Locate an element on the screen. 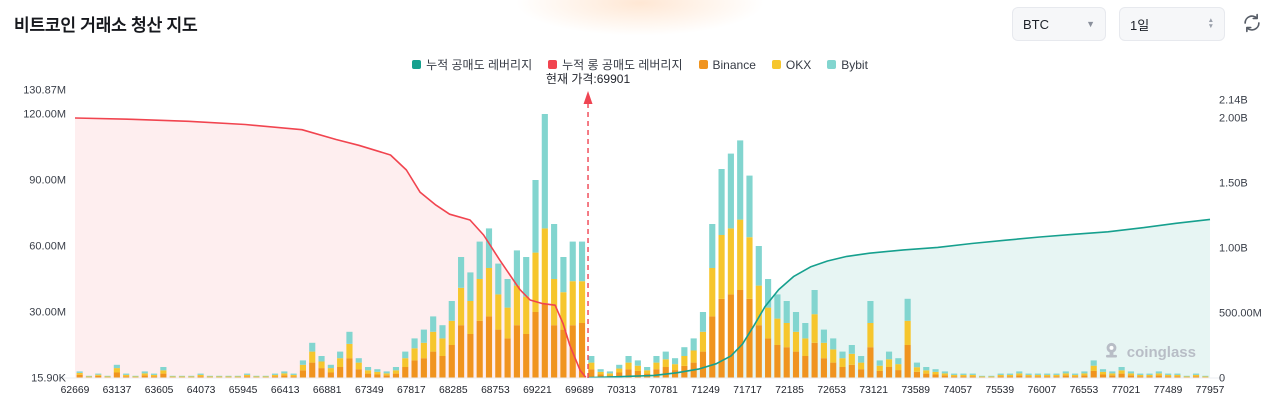 Image resolution: width=1280 pixels, height=400 pixels. x-axis-label: 70313 is located at coordinates (621, 390).